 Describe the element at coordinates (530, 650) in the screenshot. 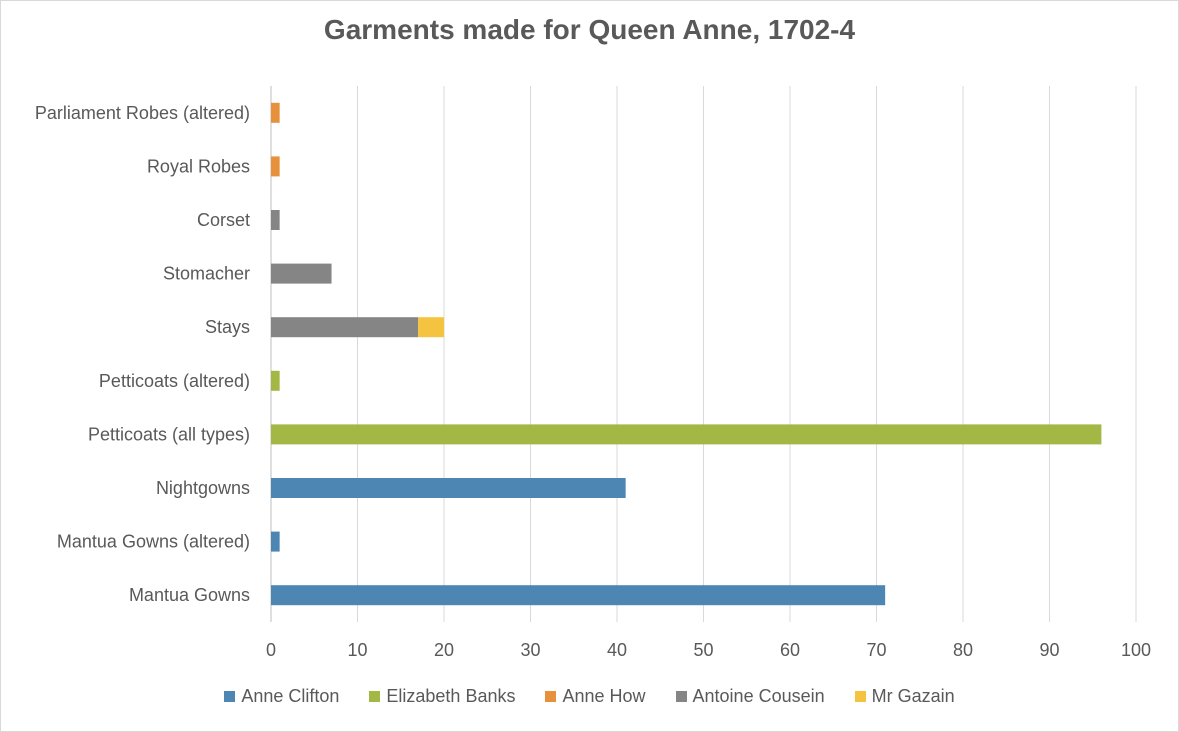

I see `x-tick-label: 30` at that location.